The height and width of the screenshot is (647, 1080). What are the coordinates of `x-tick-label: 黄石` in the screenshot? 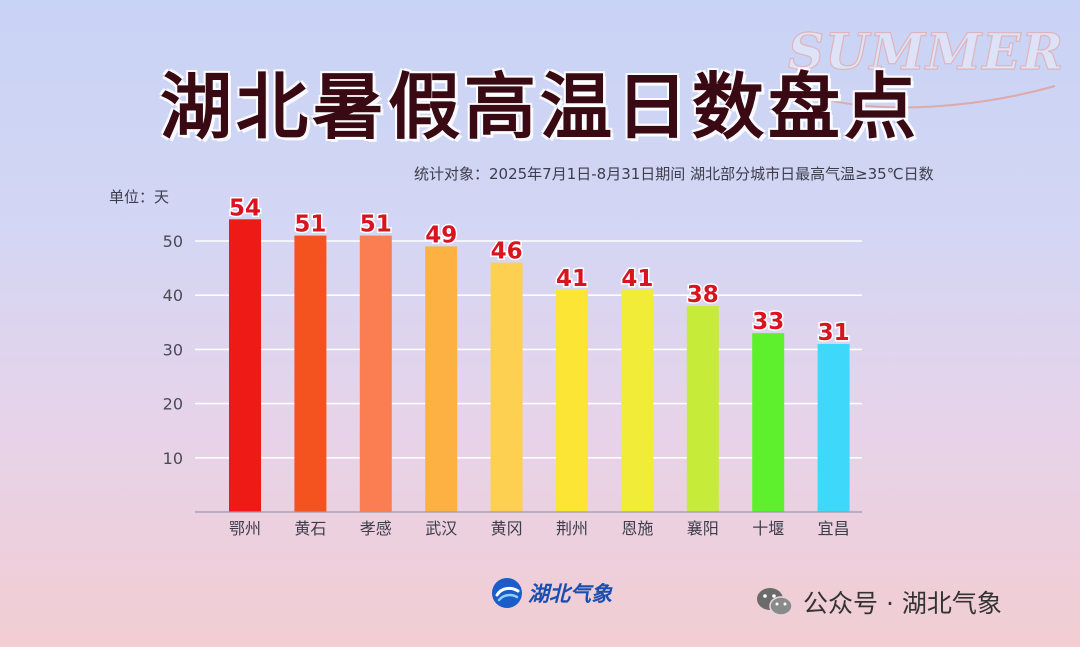 It's located at (310, 528).